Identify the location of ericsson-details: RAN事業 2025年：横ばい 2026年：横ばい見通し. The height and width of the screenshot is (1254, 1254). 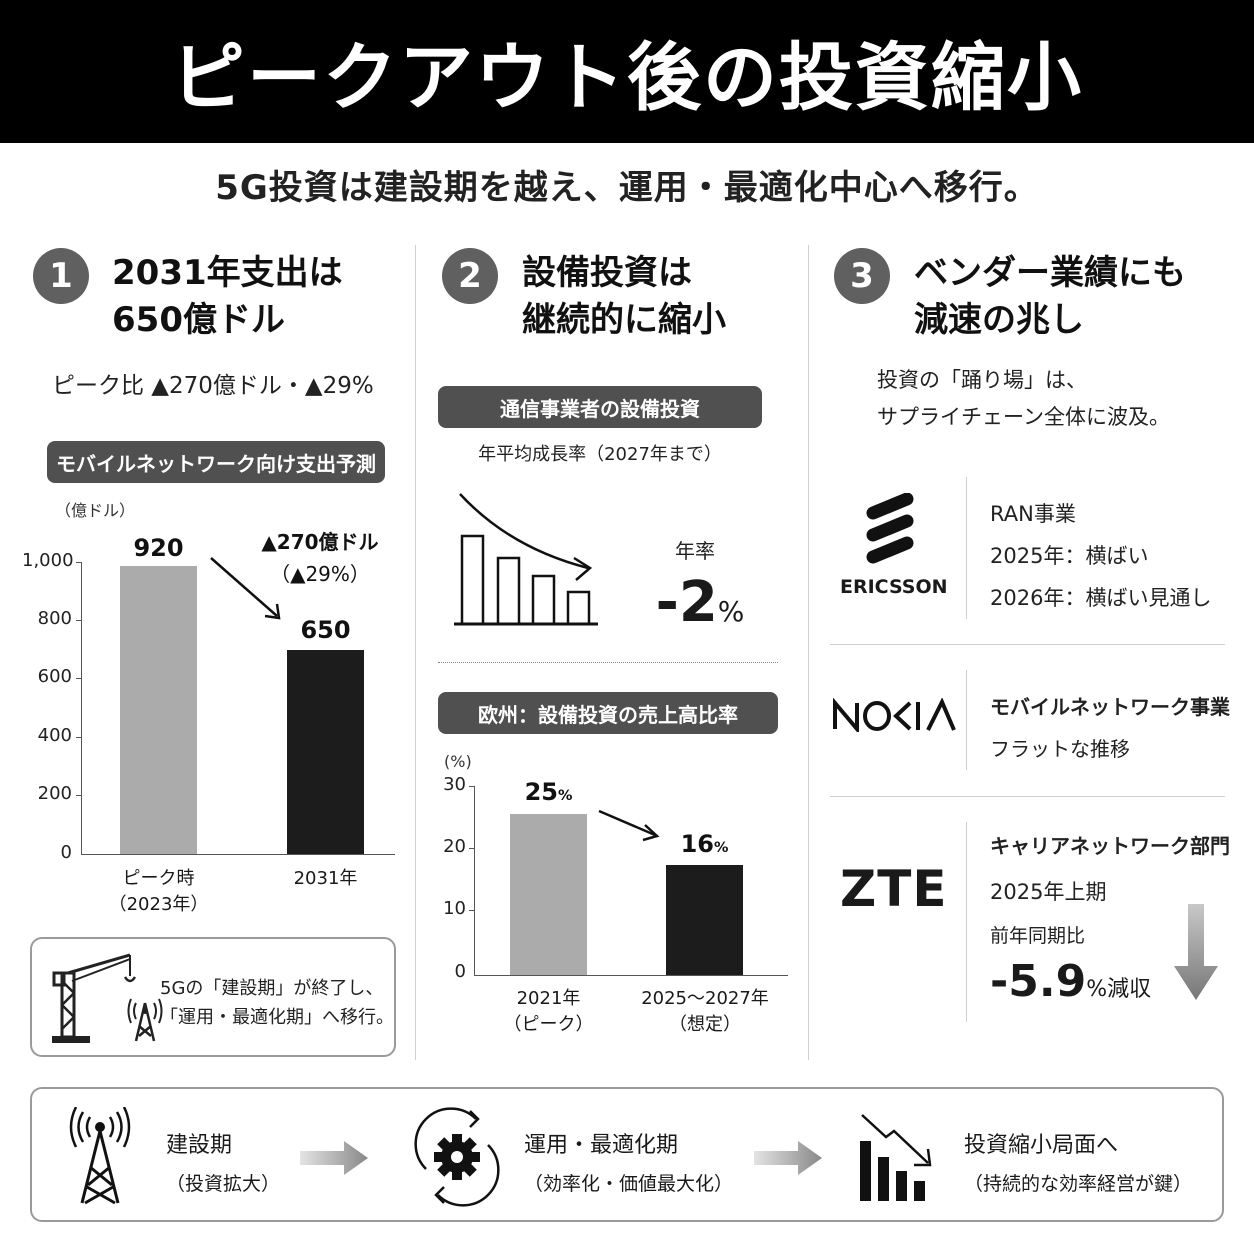
(1100, 556).